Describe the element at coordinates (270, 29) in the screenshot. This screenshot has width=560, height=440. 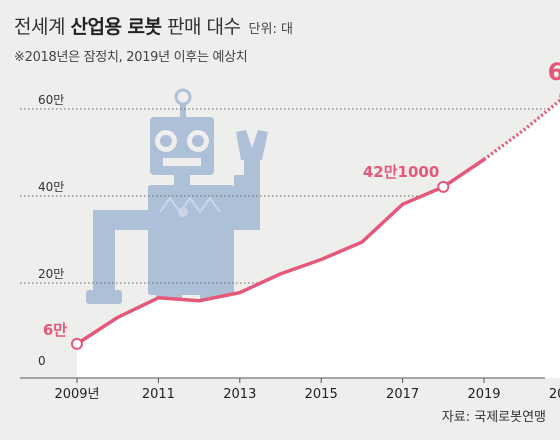
I see `unit-label: 단위: 대` at that location.